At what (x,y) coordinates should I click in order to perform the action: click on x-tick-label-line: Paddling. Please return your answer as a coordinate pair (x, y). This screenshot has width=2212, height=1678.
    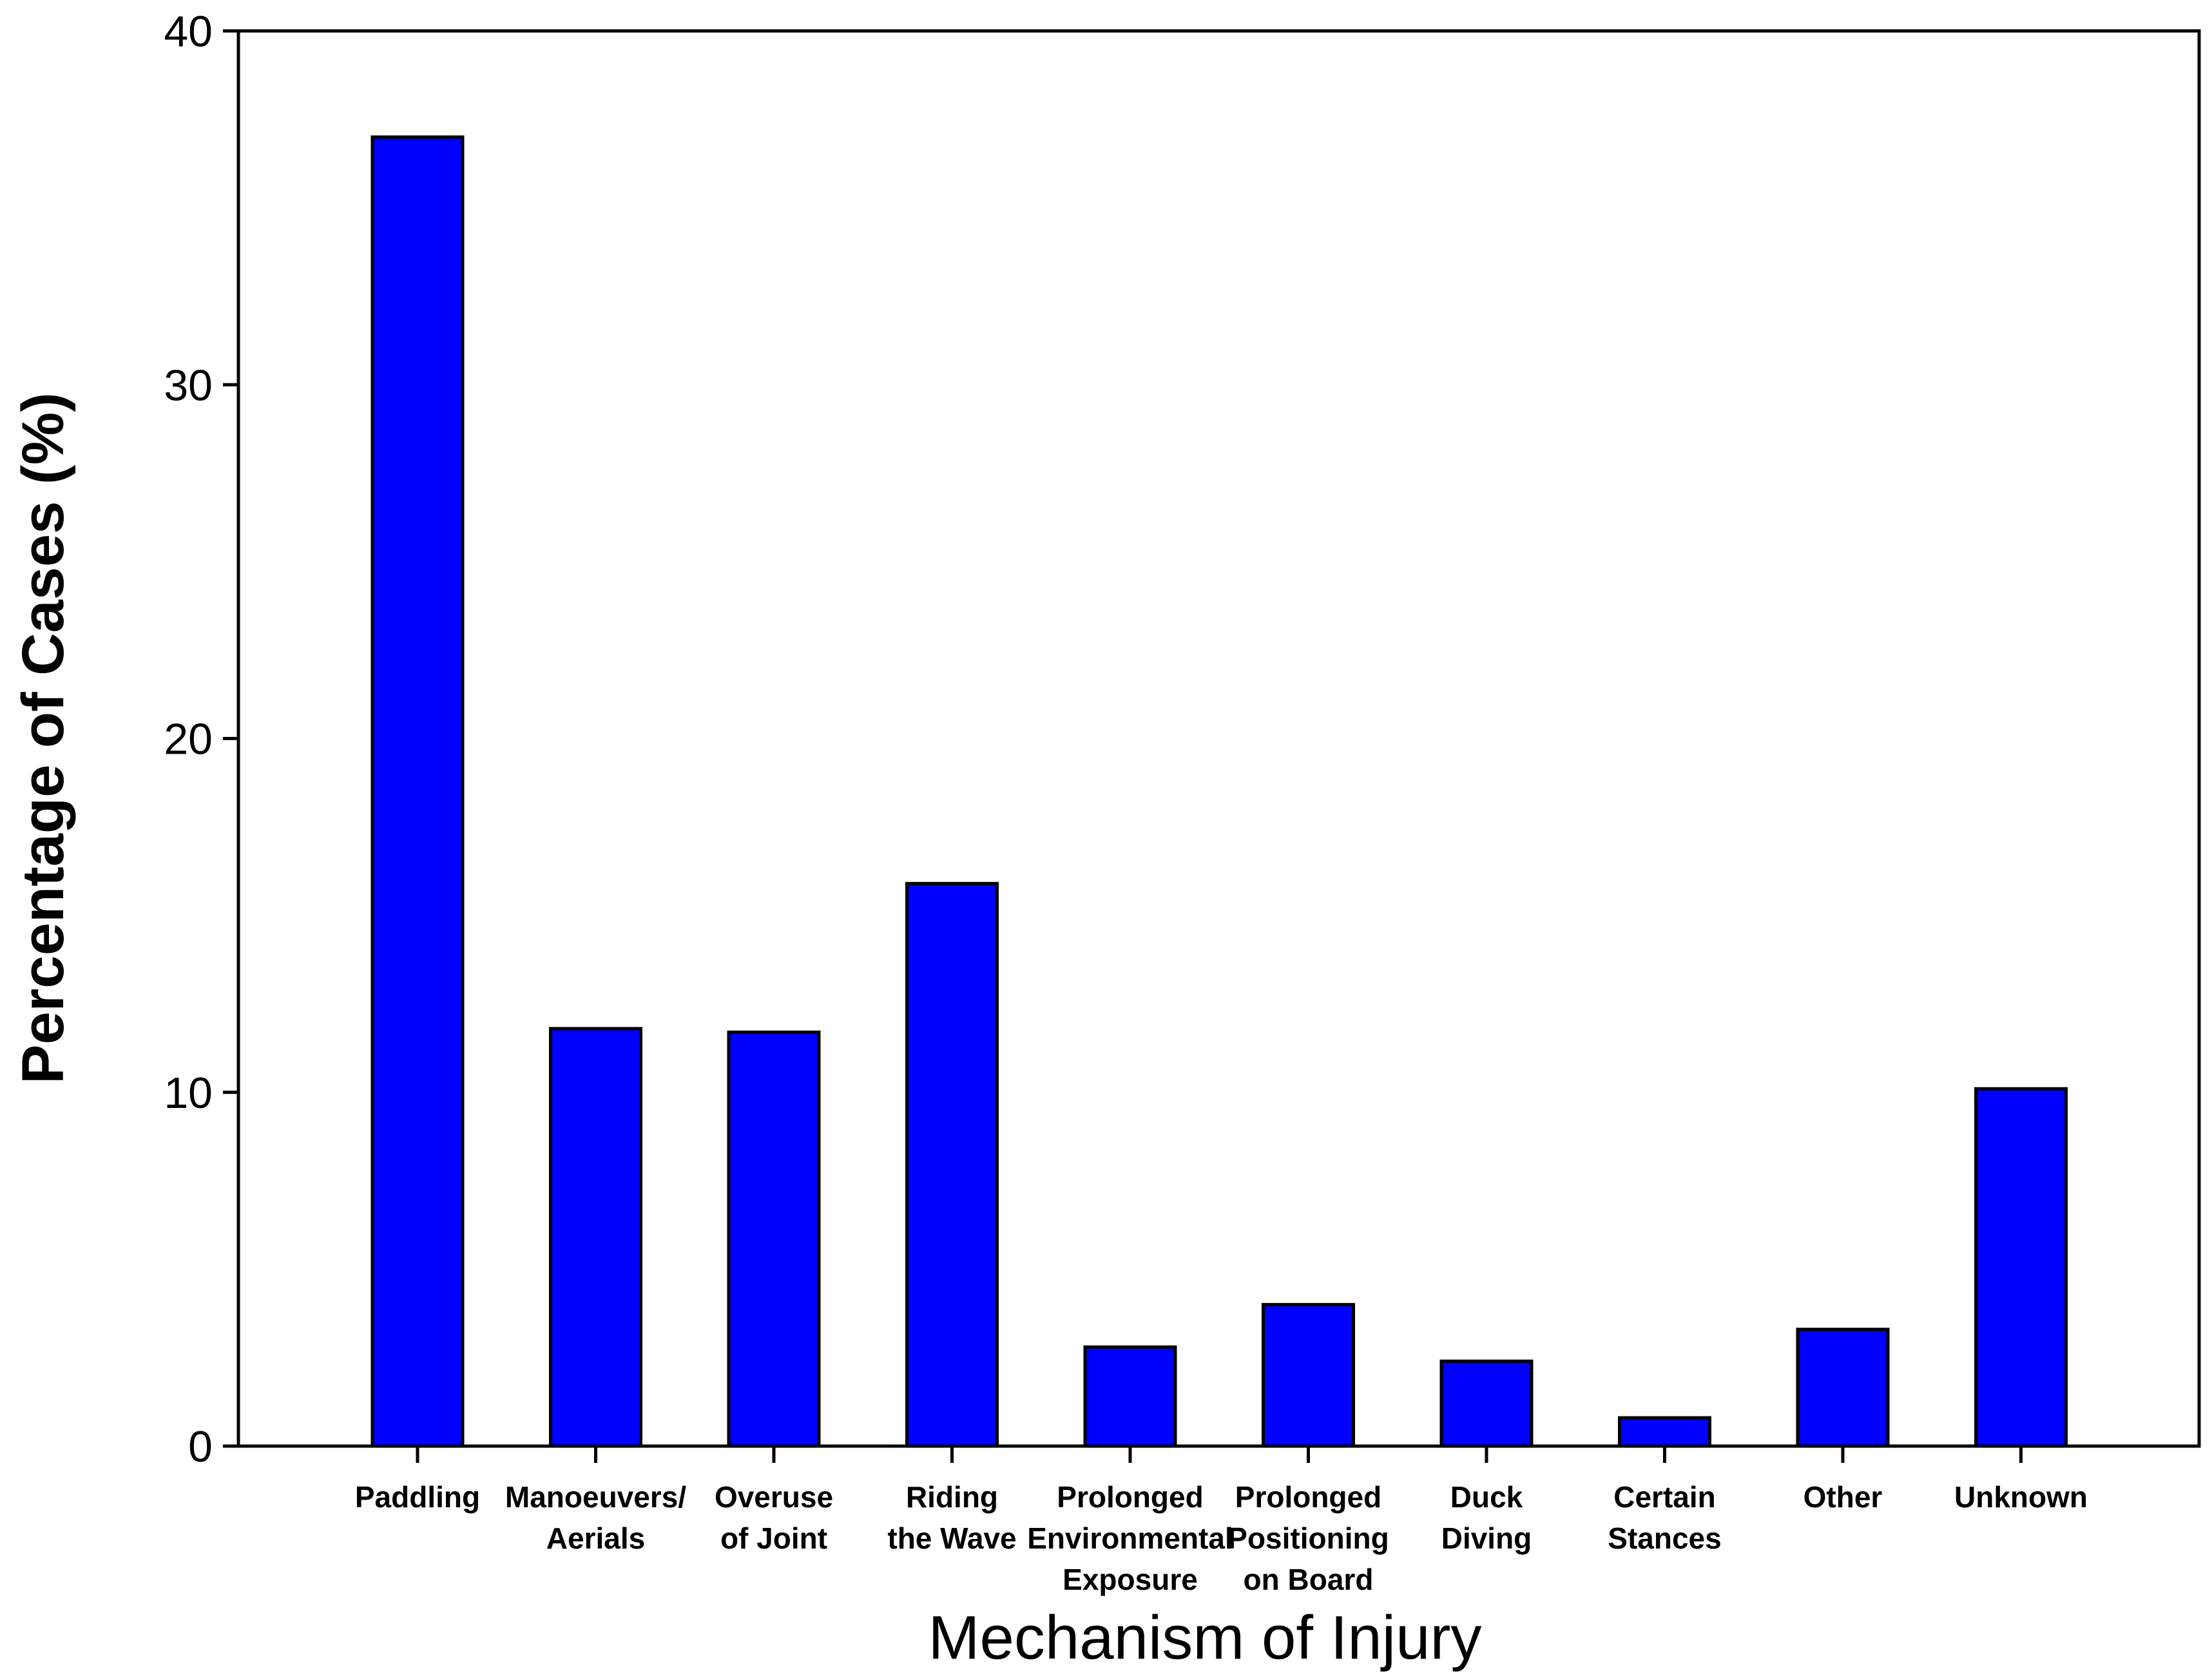
    Looking at the image, I should click on (417, 1497).